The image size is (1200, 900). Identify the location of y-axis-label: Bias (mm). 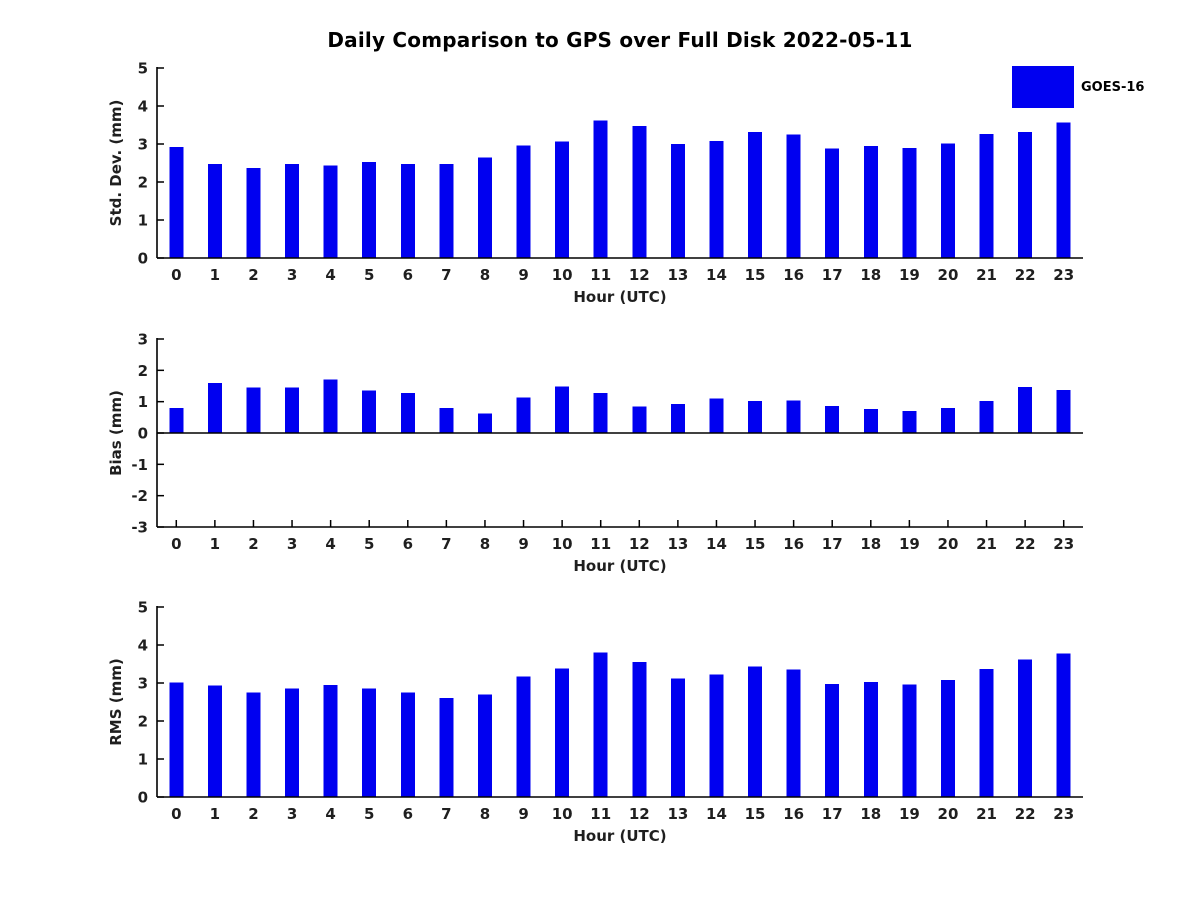
(116, 433).